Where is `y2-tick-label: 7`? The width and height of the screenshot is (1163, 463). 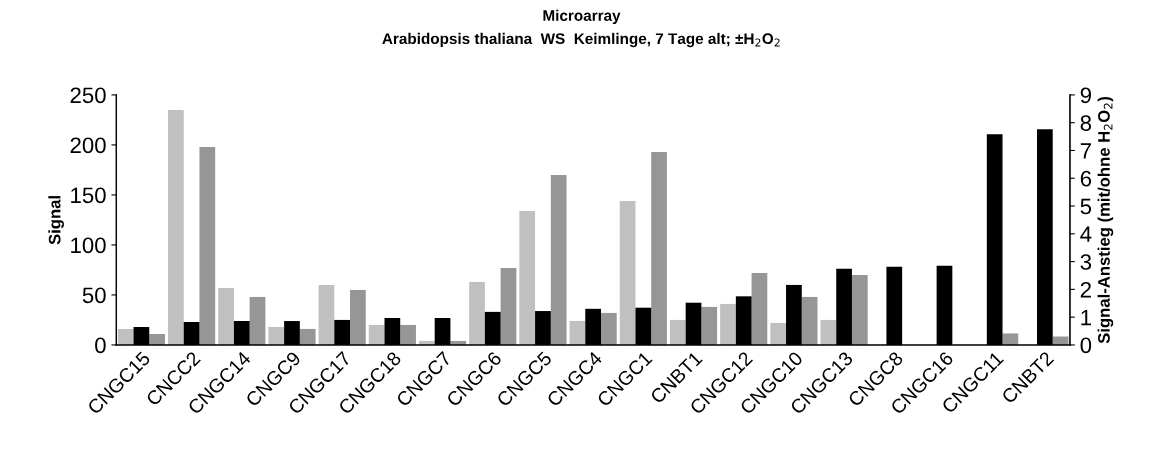 y2-tick-label: 7 is located at coordinates (1085, 151).